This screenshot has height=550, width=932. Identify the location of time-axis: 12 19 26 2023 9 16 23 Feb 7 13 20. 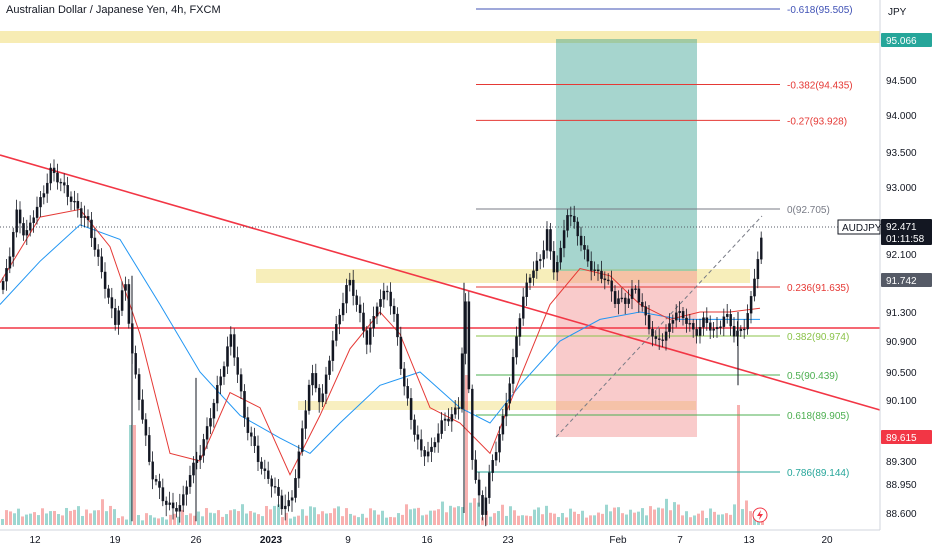
(466, 528).